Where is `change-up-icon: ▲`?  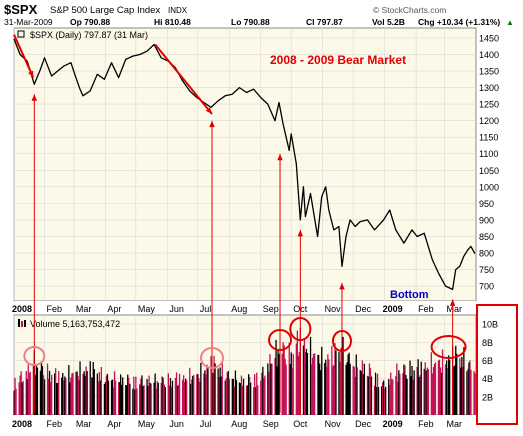
change-up-icon: ▲ is located at coordinates (510, 22).